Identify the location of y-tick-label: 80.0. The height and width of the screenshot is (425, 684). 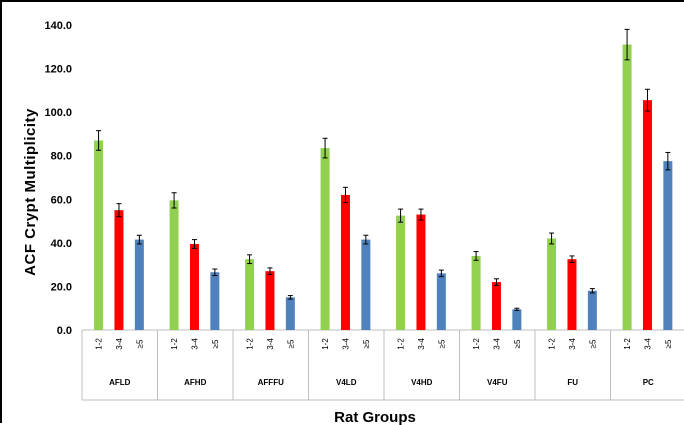
(61, 157).